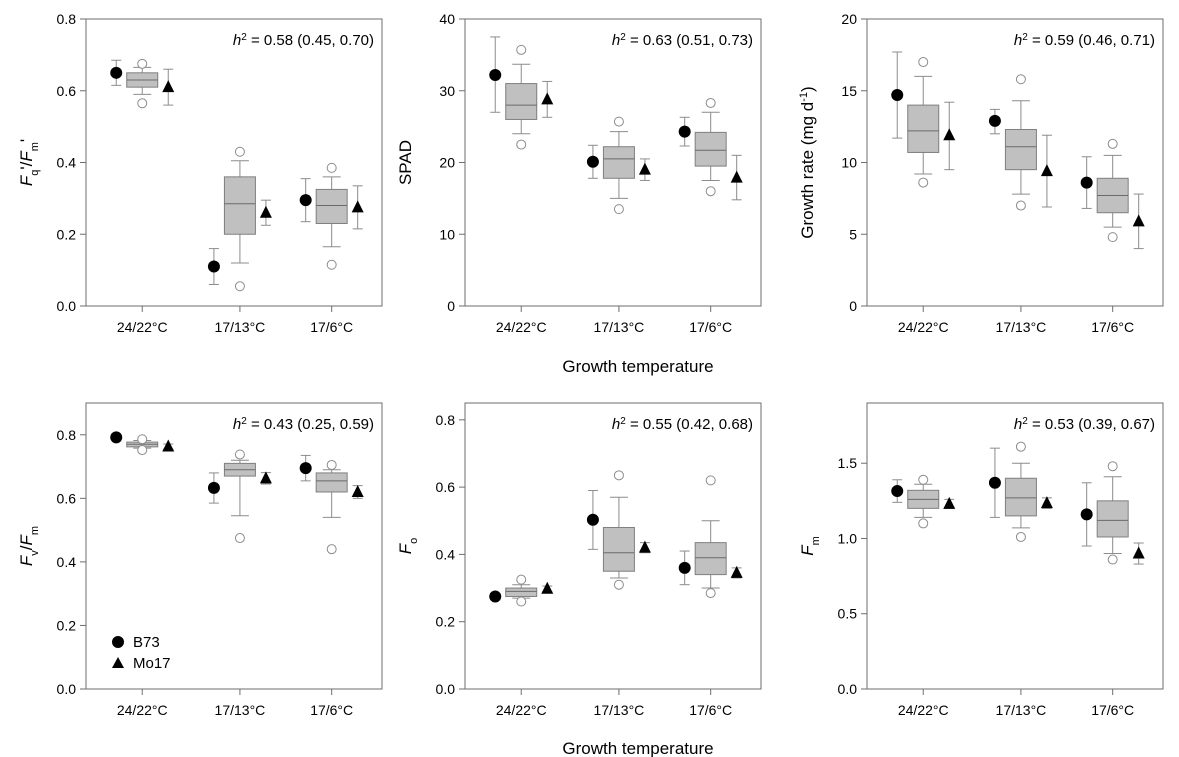 The image size is (1179, 757). Describe the element at coordinates (118, 642) in the screenshot. I see `legend-marker-b73` at that location.